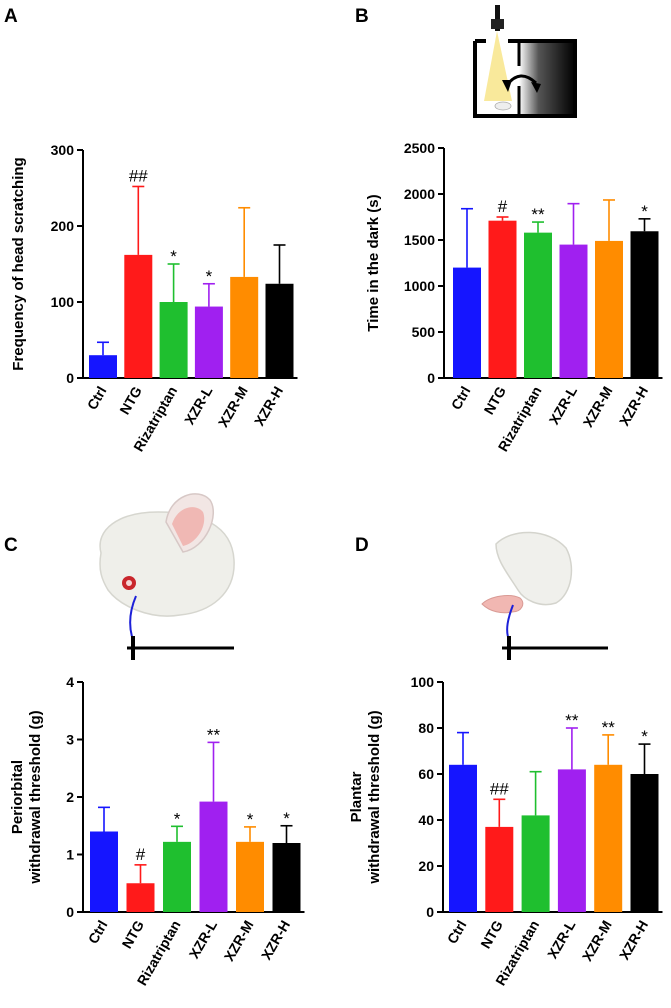  What do you see at coordinates (70, 682) in the screenshot?
I see `y-tick-label: 4` at bounding box center [70, 682].